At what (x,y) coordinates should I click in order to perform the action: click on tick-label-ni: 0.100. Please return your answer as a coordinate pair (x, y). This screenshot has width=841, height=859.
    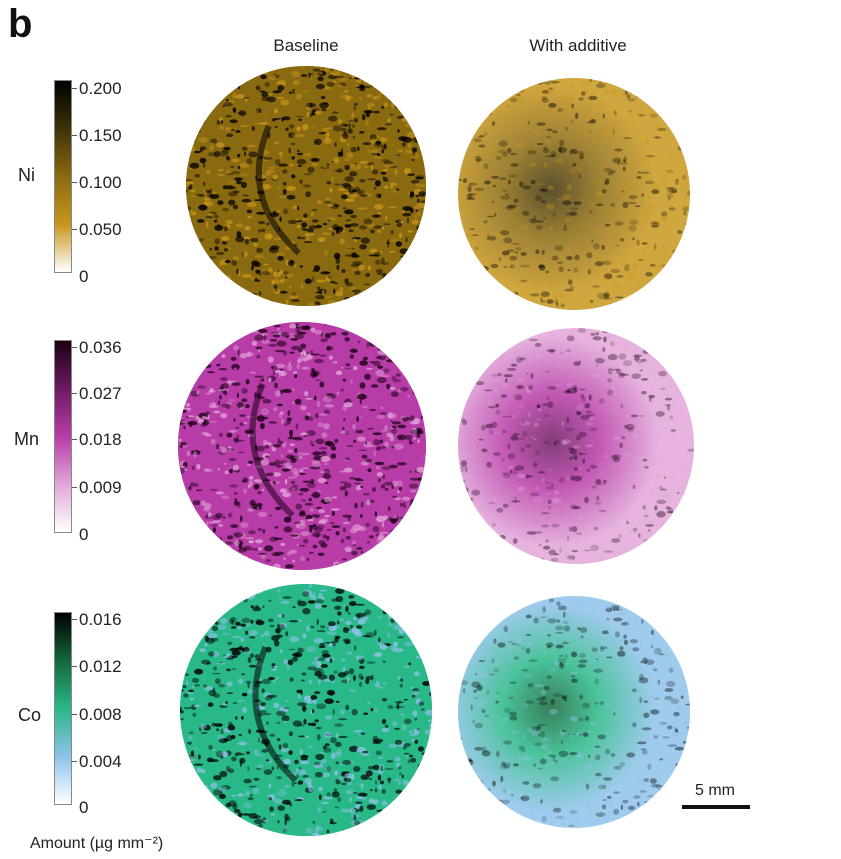
    Looking at the image, I should click on (100, 182).